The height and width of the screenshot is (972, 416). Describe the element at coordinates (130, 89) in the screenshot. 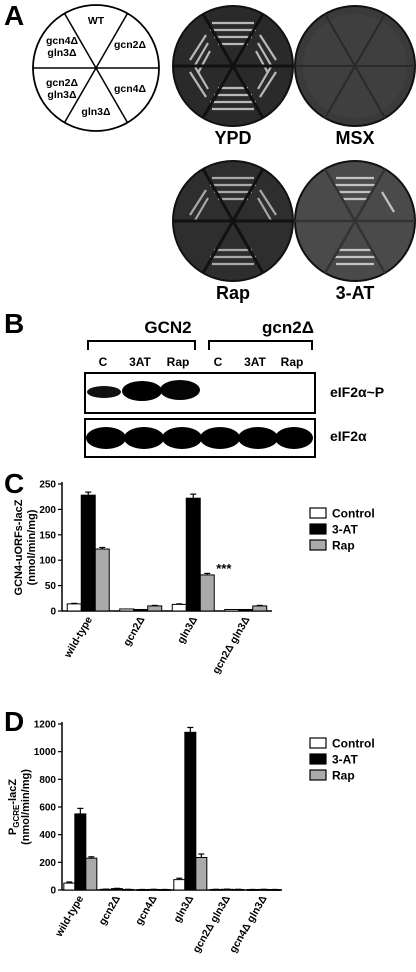

I see `diagram-gcn4: gcn4Δ` at that location.